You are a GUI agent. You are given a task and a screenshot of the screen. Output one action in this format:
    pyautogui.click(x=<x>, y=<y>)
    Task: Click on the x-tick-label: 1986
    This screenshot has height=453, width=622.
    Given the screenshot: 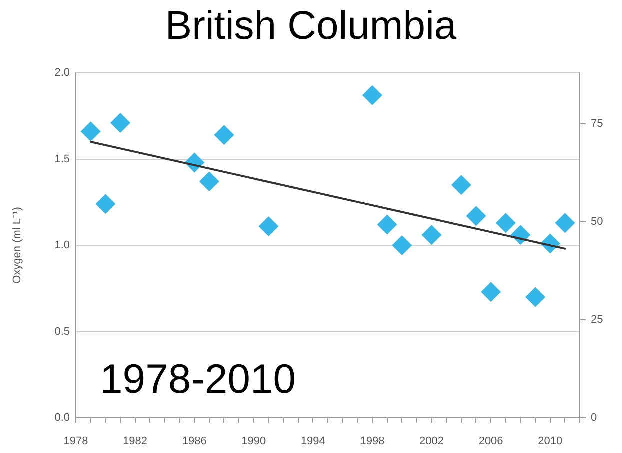 What is the action you would take?
    pyautogui.click(x=194, y=442)
    